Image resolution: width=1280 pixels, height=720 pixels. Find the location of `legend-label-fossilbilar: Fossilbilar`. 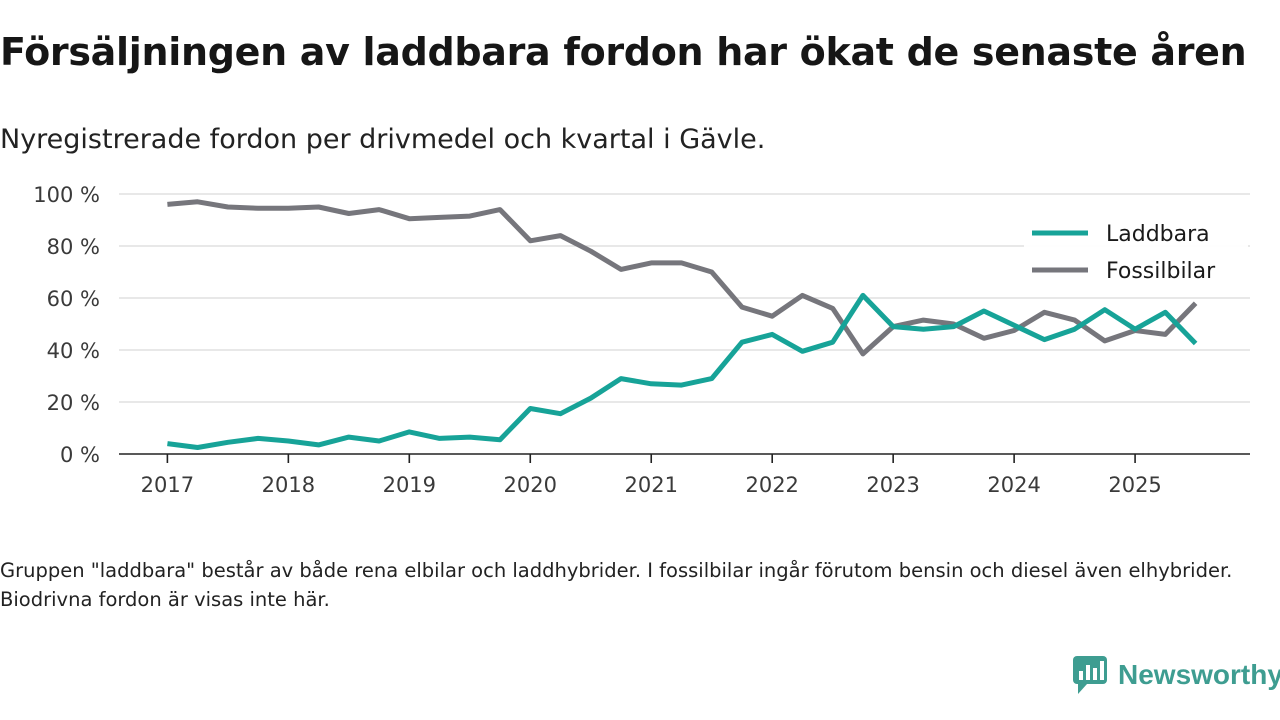

legend-label-fossilbilar: Fossilbilar is located at coordinates (1161, 271).